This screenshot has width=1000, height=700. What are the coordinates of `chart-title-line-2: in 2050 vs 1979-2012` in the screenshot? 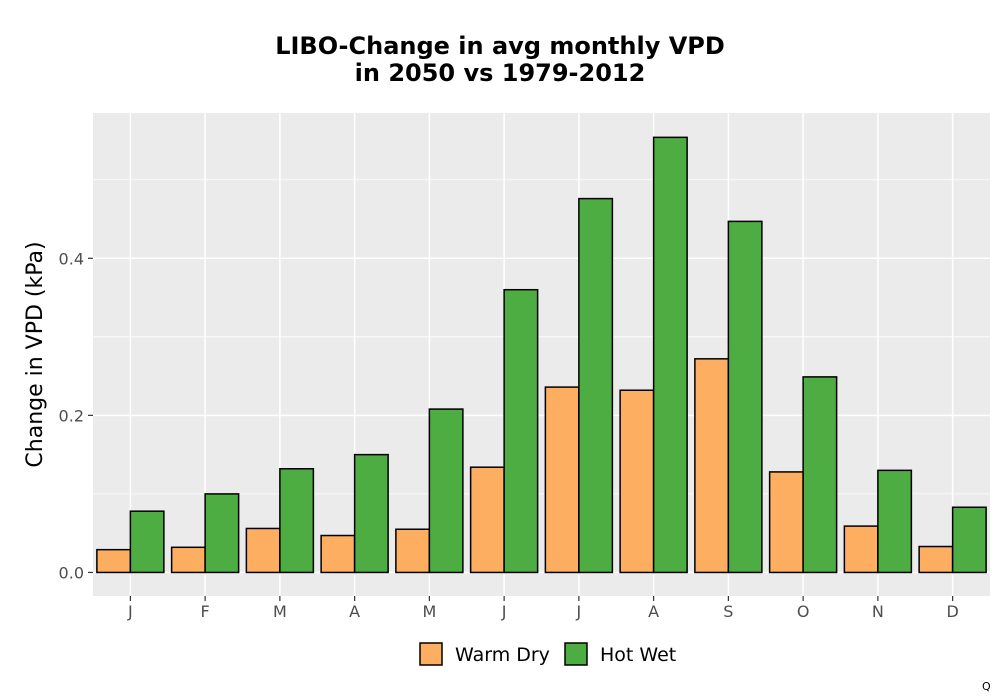 It's located at (500, 73).